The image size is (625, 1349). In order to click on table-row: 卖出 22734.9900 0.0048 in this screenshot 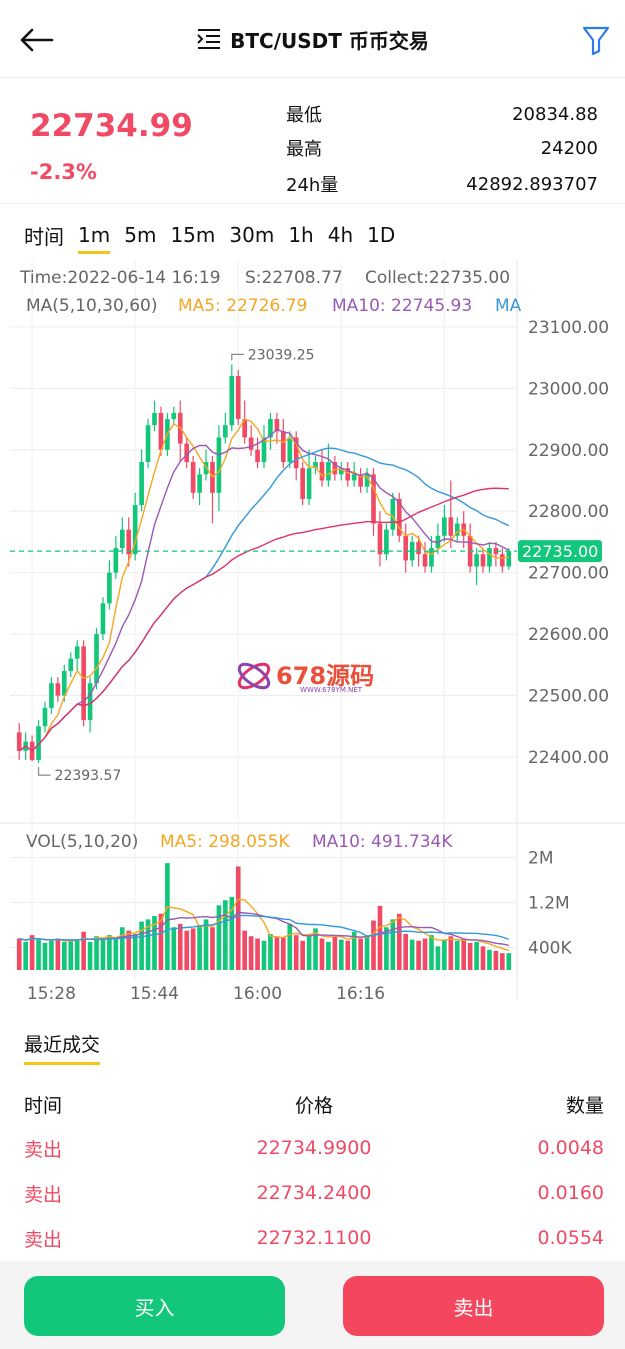, I will do `click(314, 1148)`.